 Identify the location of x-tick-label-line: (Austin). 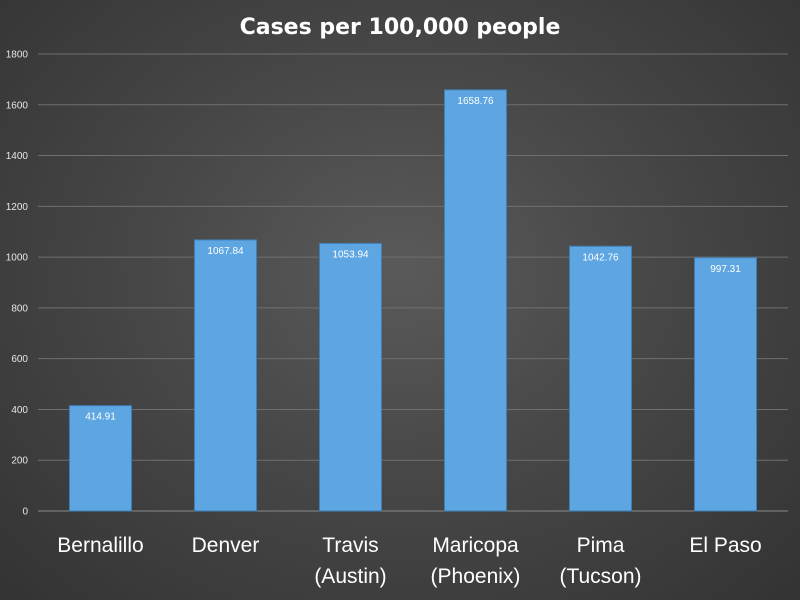
(350, 576).